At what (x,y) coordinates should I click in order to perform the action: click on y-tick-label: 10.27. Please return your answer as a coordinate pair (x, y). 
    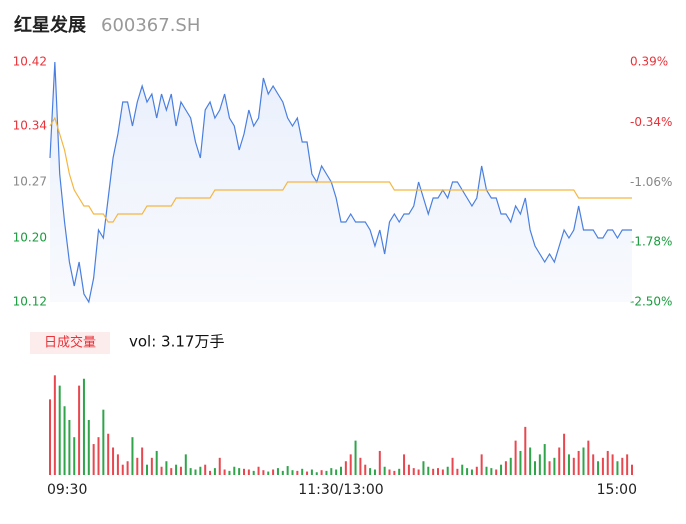
    Looking at the image, I should click on (30, 182).